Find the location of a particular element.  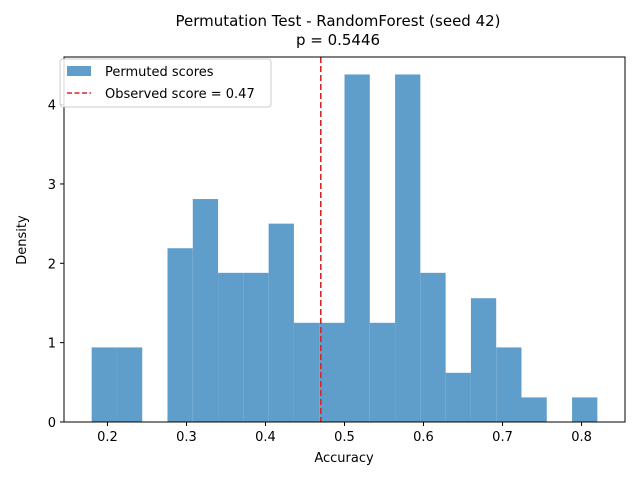

legend: Permuted scores Observed score = 0.47 is located at coordinates (165, 83).